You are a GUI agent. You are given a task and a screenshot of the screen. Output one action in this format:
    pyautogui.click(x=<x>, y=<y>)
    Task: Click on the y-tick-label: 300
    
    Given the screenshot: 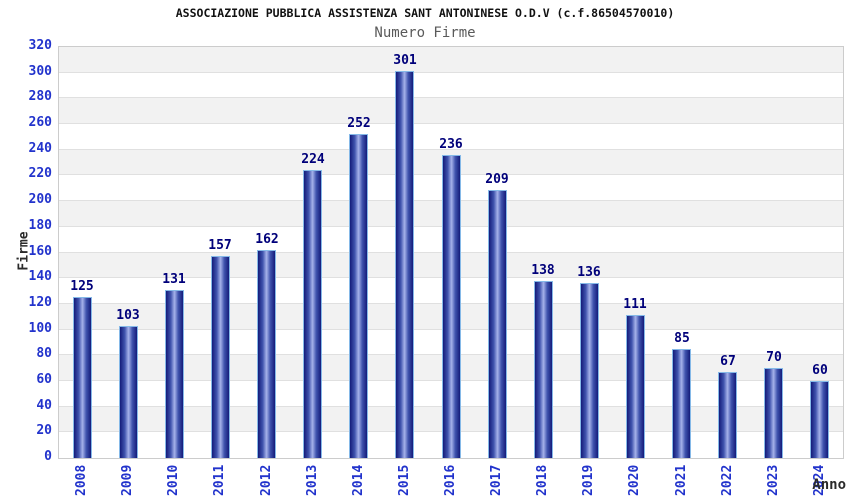 What is the action you would take?
    pyautogui.click(x=40, y=71)
    